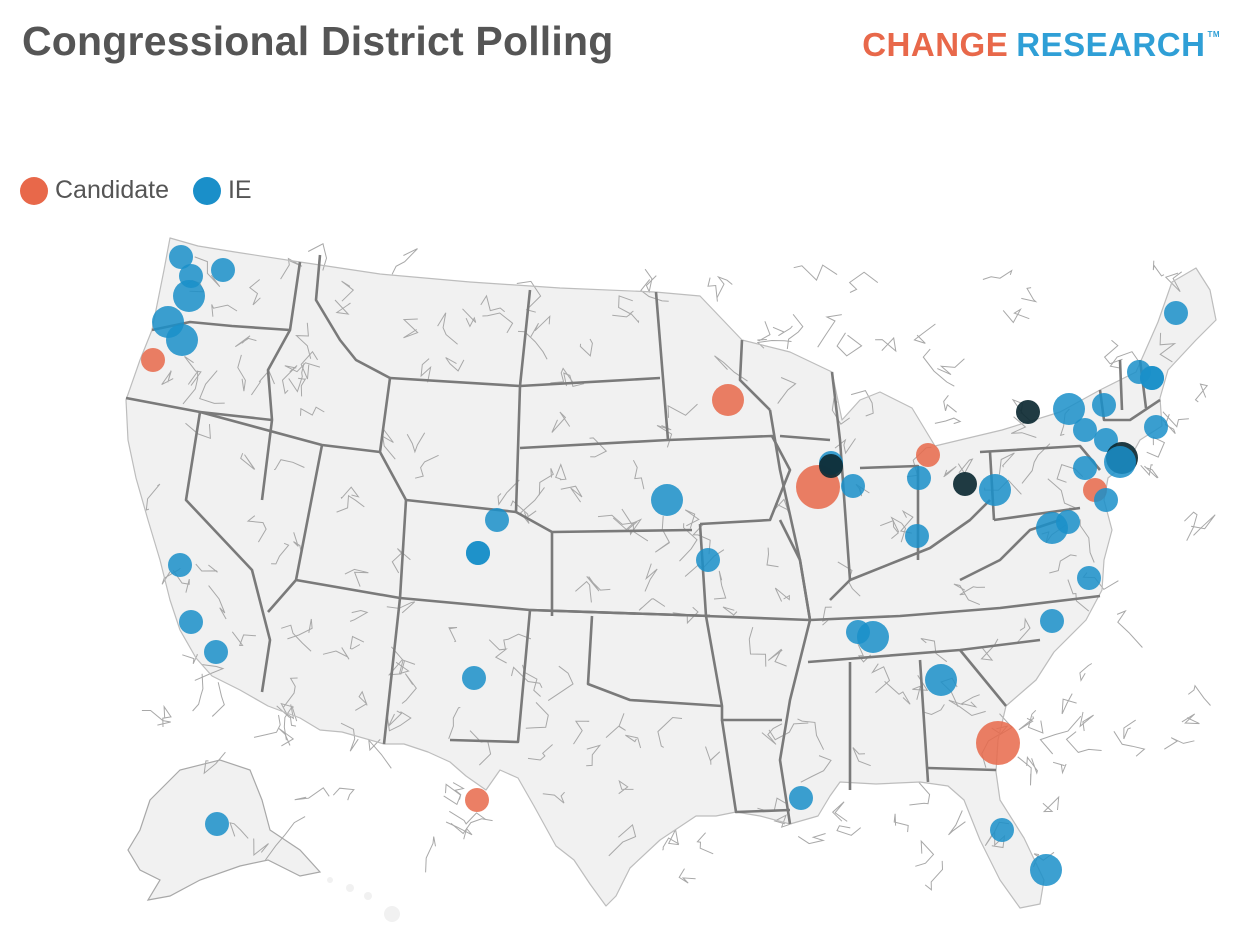 This screenshot has height=952, width=1240. What do you see at coordinates (983, 678) in the screenshot?
I see `sc-border` at bounding box center [983, 678].